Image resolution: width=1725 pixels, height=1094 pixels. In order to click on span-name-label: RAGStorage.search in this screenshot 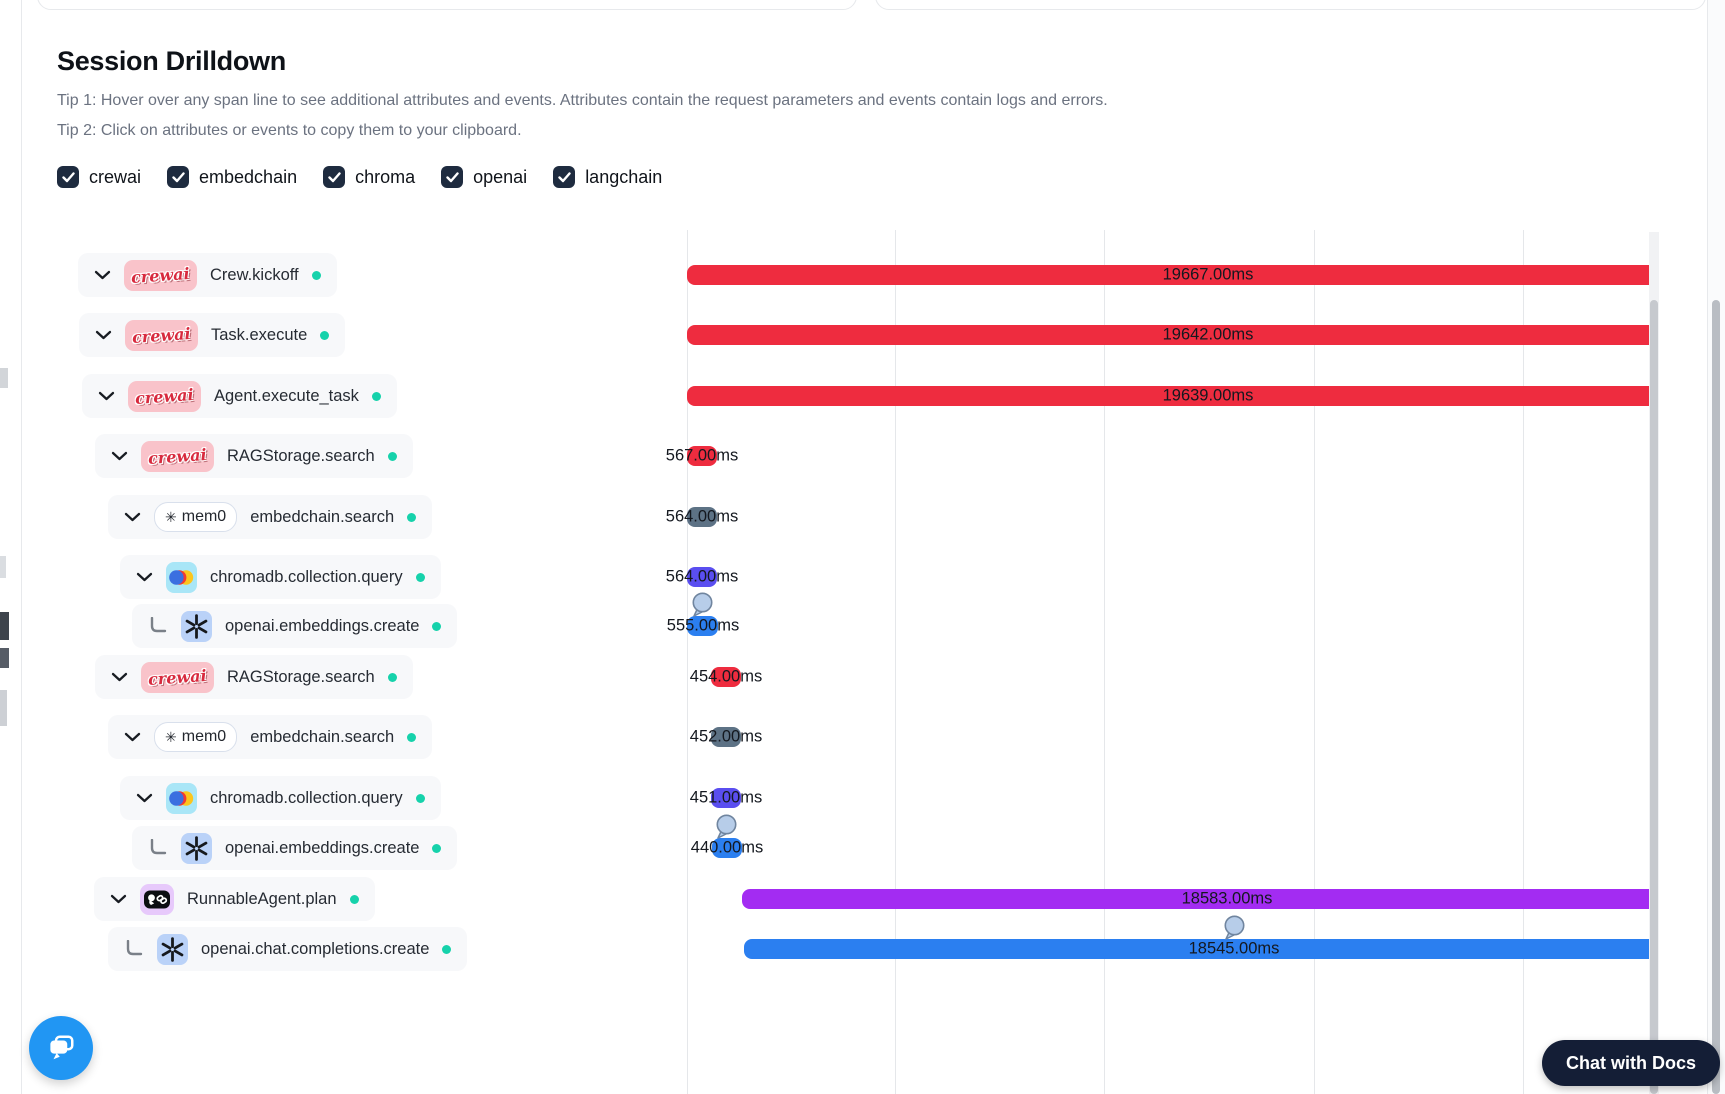, I will do `click(301, 455)`.